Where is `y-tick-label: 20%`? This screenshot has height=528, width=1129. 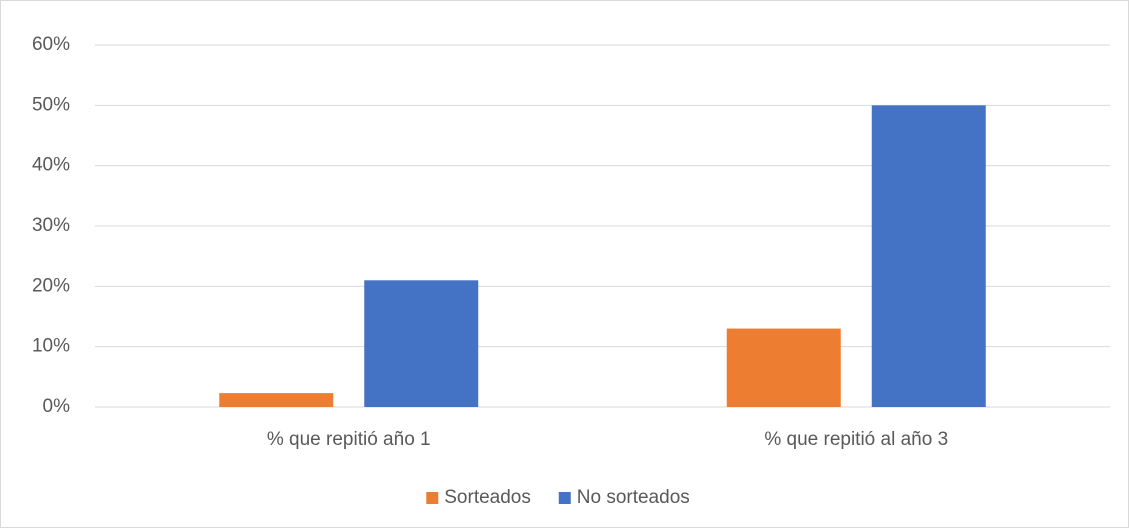
y-tick-label: 20% is located at coordinates (51, 285).